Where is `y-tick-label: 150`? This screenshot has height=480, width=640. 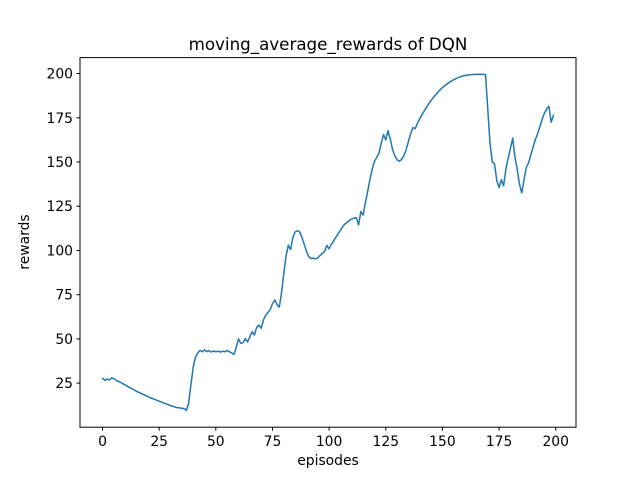 y-tick-label: 150 is located at coordinates (59, 163).